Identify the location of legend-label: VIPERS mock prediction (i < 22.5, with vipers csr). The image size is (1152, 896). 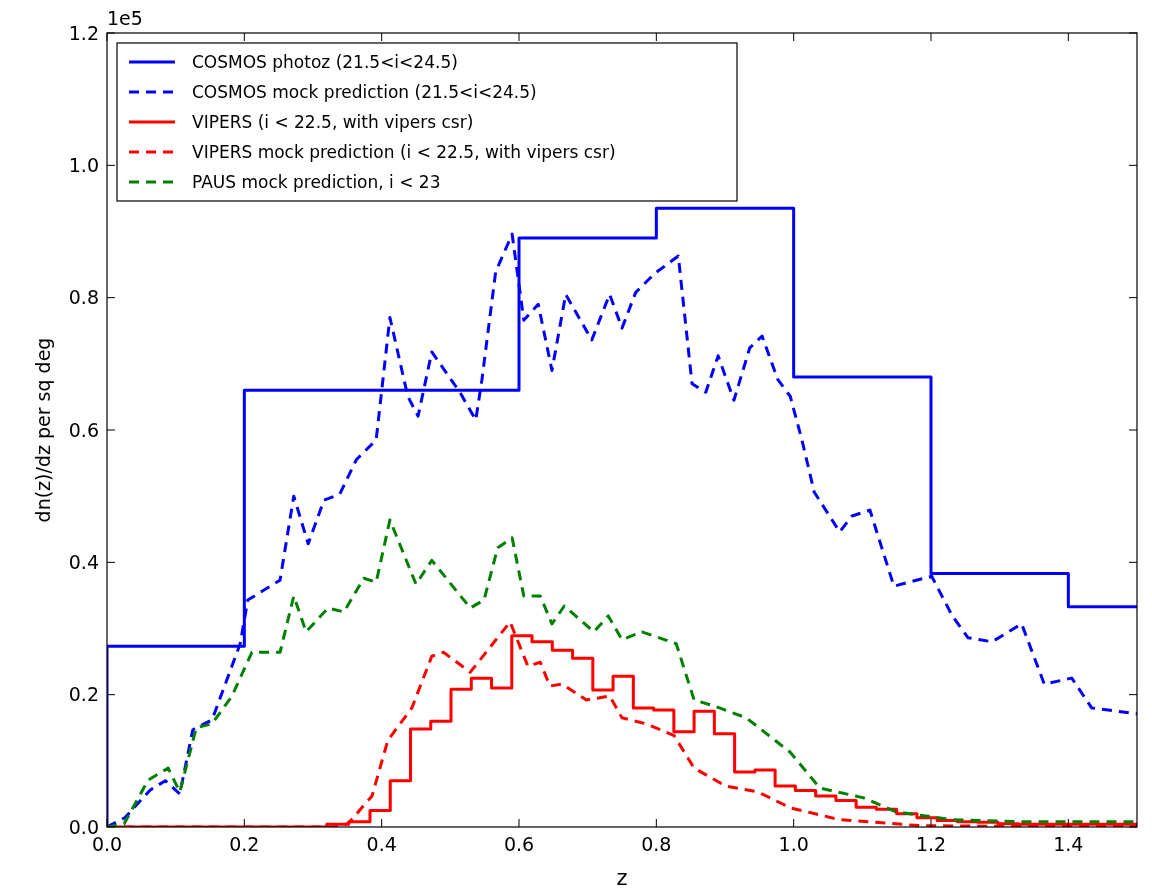
(404, 151).